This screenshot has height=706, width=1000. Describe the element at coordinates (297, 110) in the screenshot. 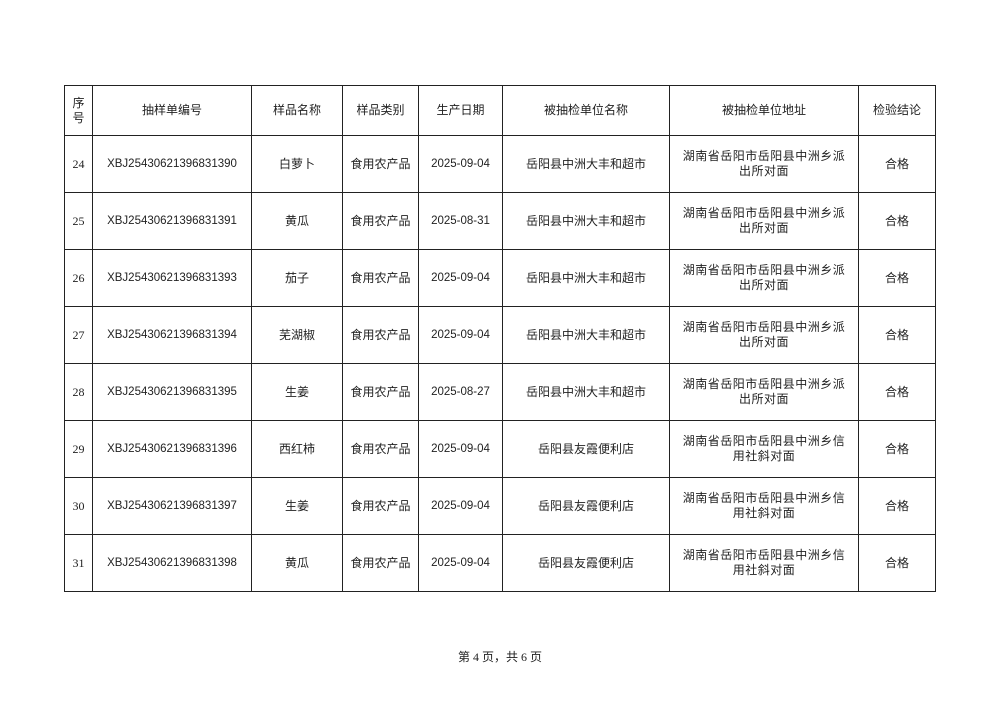

I see `header-sample-name: 样品名称` at that location.